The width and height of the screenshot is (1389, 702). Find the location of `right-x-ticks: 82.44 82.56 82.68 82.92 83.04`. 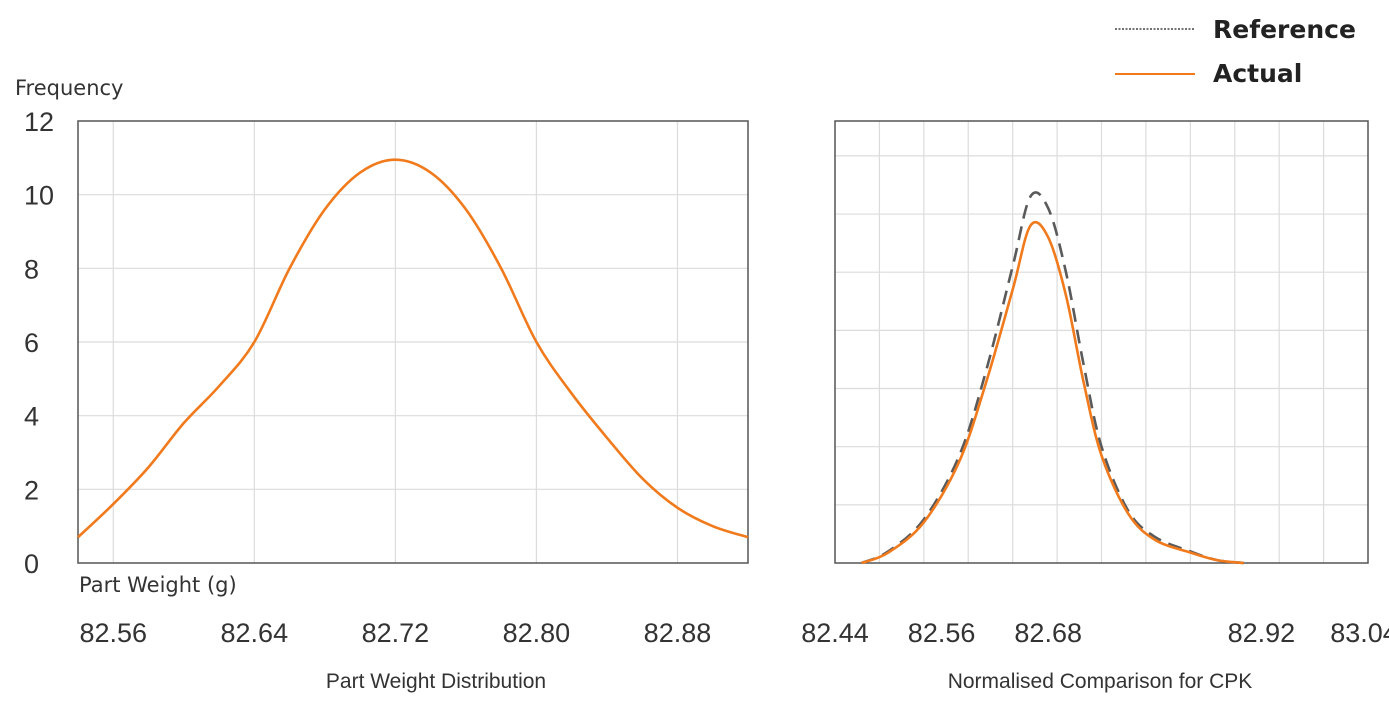

right-x-ticks: 82.44 82.56 82.68 82.92 83.04 is located at coordinates (1095, 633).